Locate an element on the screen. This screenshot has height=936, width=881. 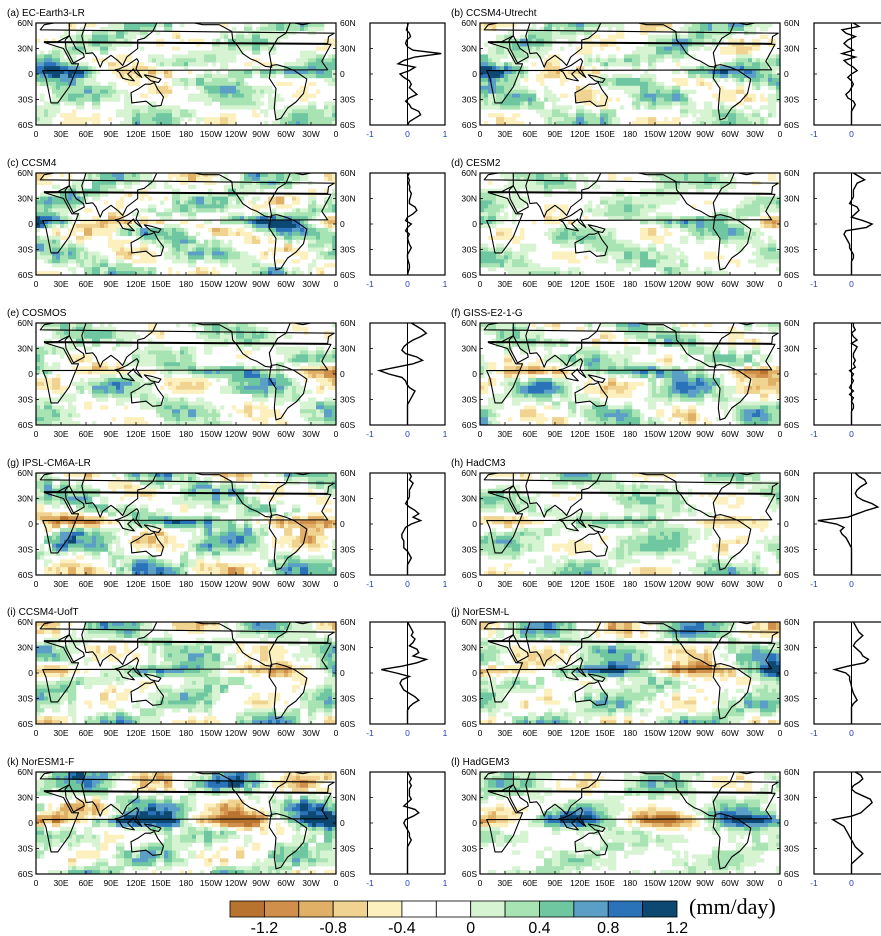
lon-tick-label: 30W is located at coordinates (310, 733).